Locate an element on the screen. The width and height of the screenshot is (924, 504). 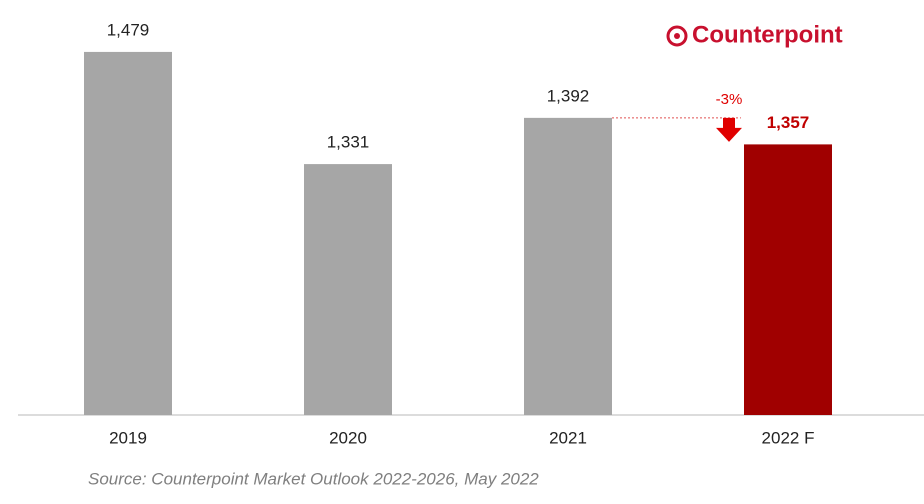
value-label: 1,357 is located at coordinates (788, 122).